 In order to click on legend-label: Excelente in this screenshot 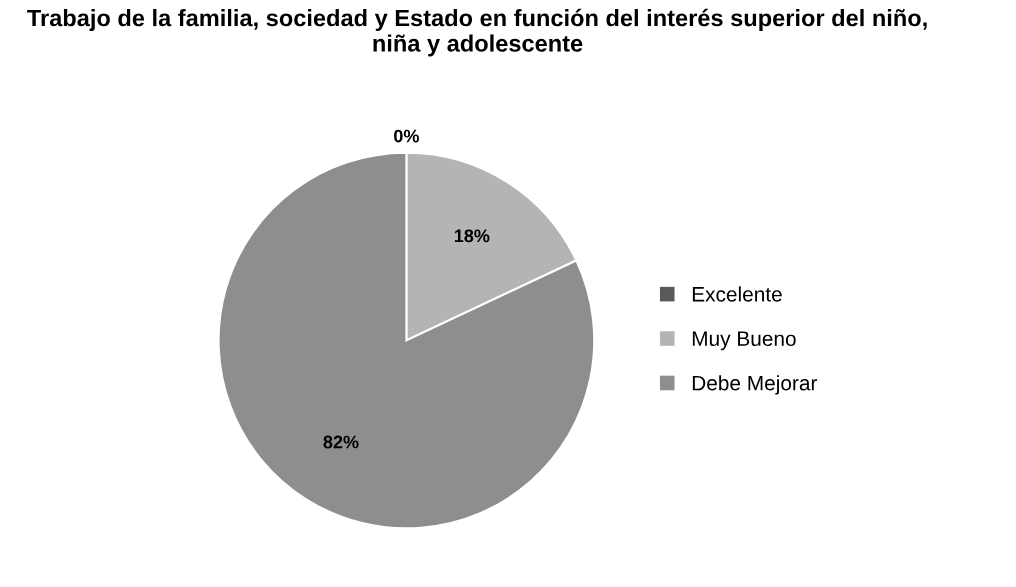, I will do `click(737, 294)`.